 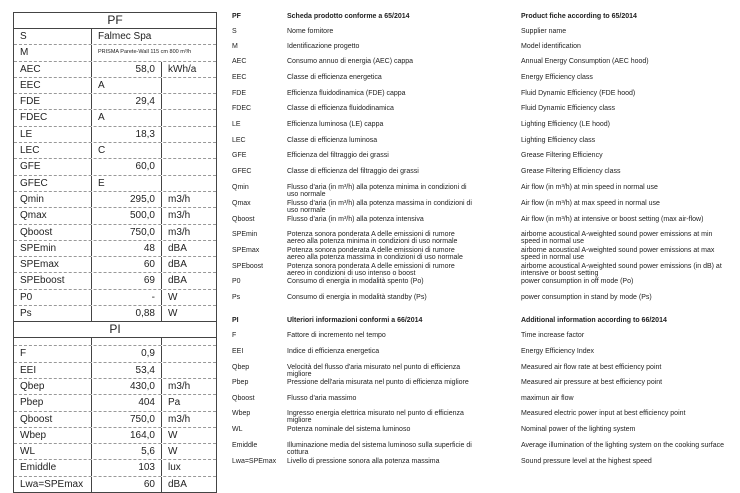 What do you see at coordinates (182, 69) in the screenshot?
I see `row-unit: kWh/a` at bounding box center [182, 69].